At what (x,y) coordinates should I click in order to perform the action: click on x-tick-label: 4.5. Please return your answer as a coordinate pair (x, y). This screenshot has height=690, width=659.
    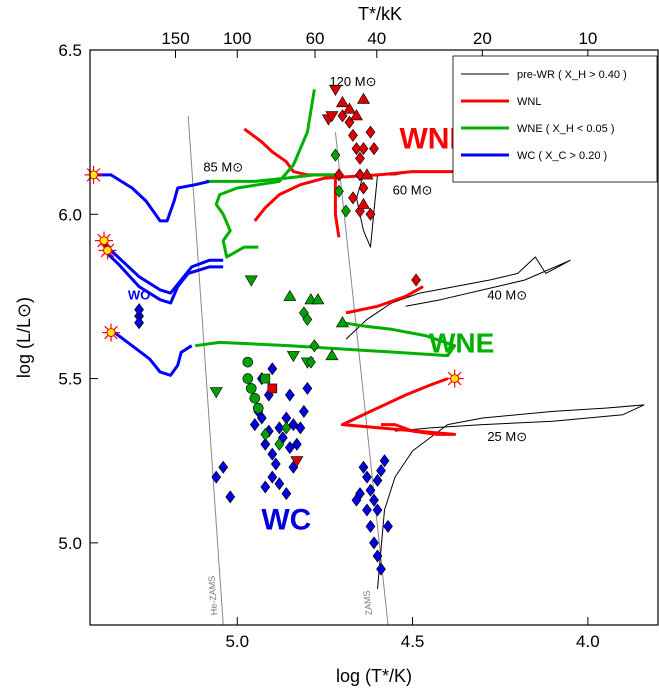
    Looking at the image, I should click on (413, 641).